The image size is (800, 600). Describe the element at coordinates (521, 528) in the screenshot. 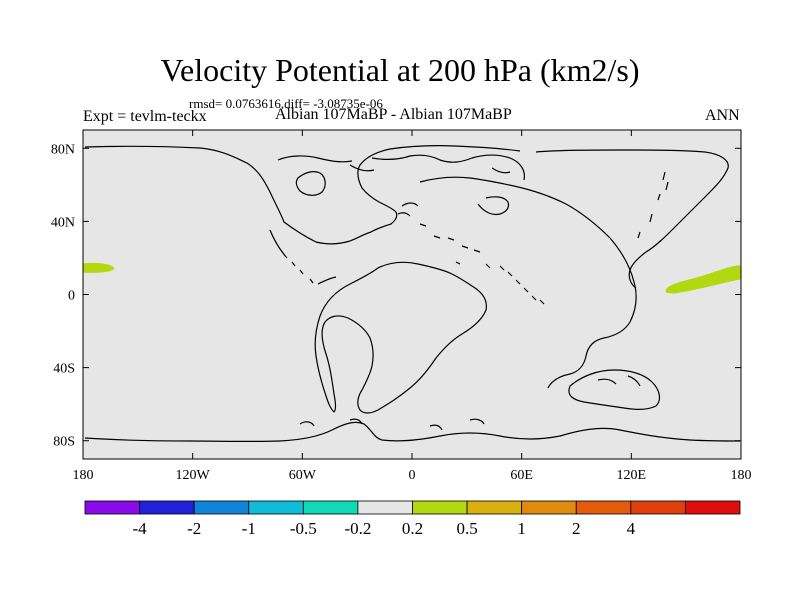

I see `colorbar-label: 1` at that location.